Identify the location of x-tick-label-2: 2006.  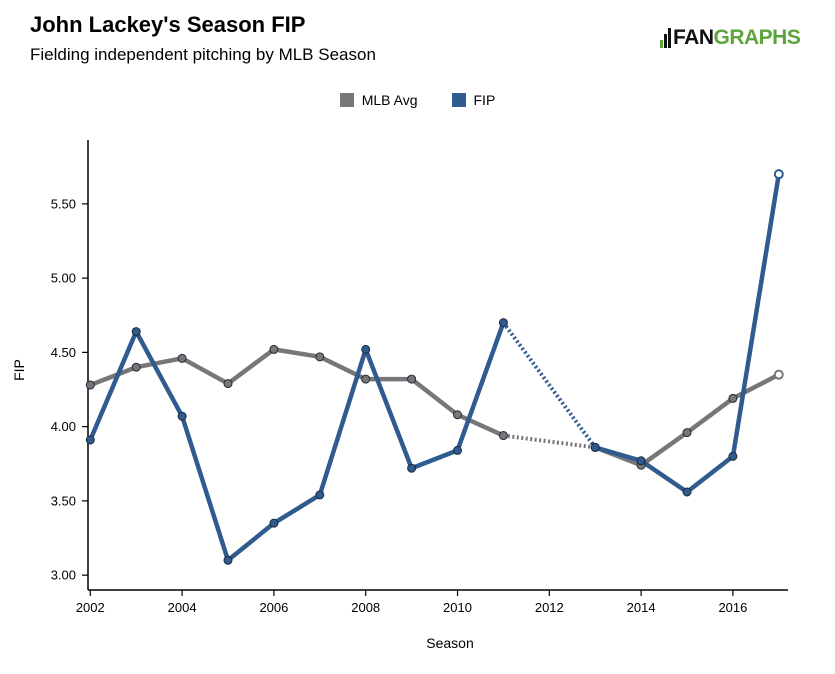
(273, 607).